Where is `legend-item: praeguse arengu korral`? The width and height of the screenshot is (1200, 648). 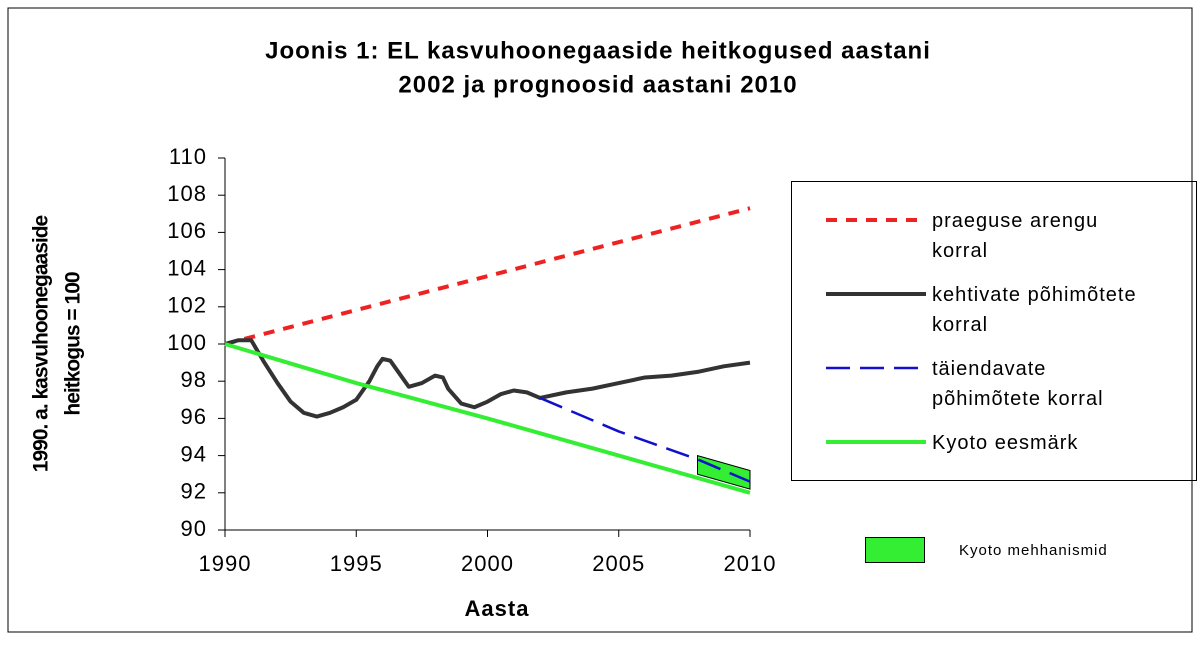 legend-item: praeguse arengu korral is located at coordinates (1011, 236).